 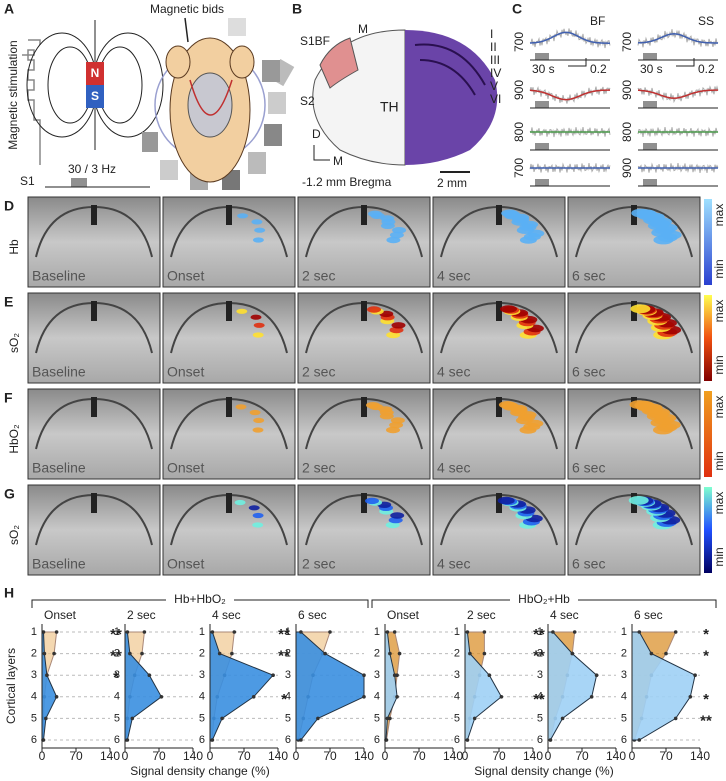 I want to click on layer-labels: I II III IV V VI, so click(x=495, y=66).